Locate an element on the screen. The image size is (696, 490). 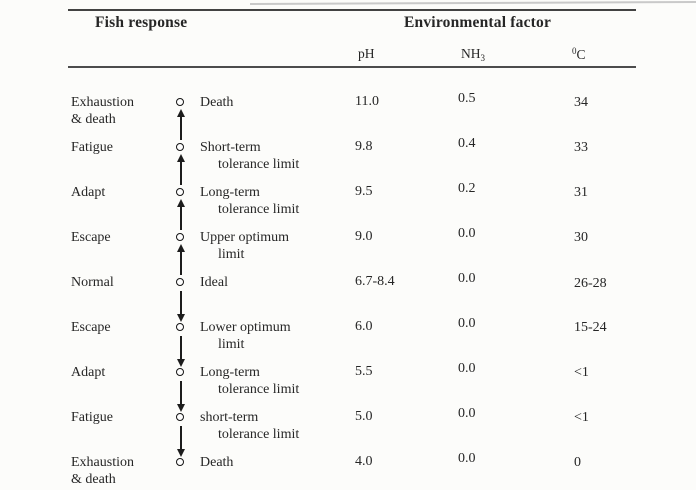
temperature-value: 15-24 is located at coordinates (590, 327).